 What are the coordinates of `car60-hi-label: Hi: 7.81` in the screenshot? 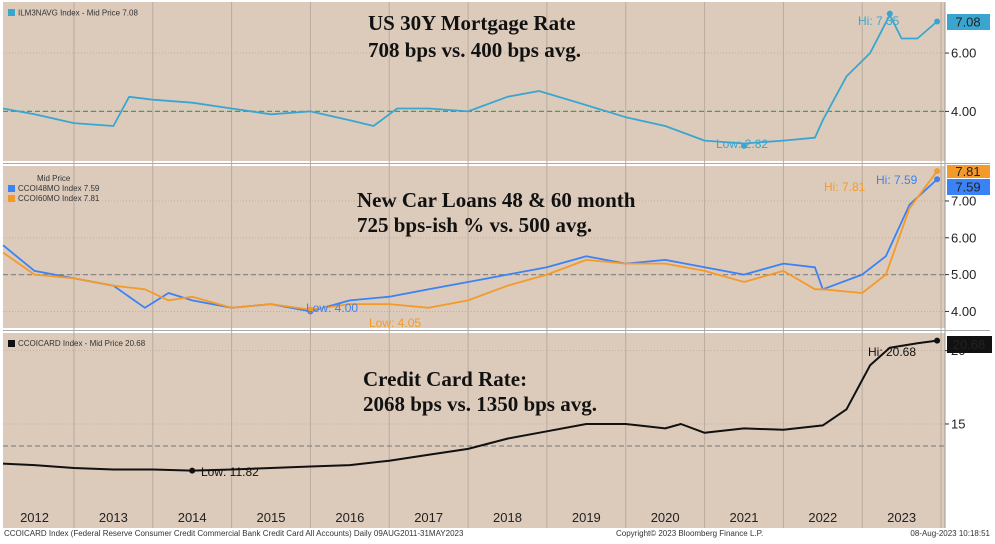 It's located at (845, 187).